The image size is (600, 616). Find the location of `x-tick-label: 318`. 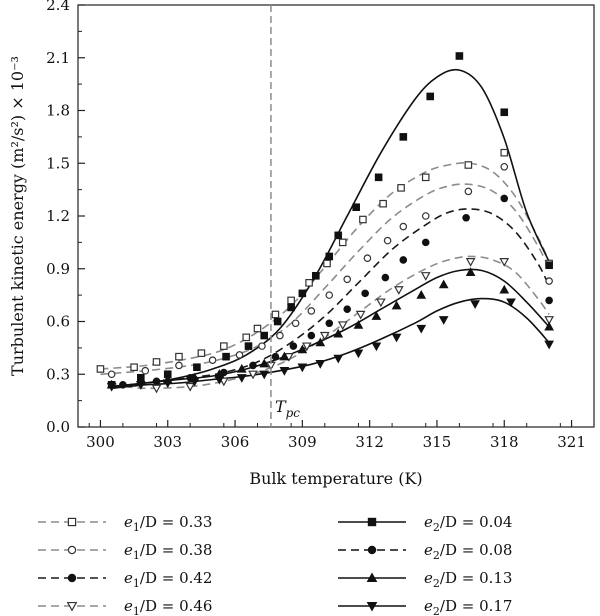

x-tick-label: 318 is located at coordinates (504, 442).